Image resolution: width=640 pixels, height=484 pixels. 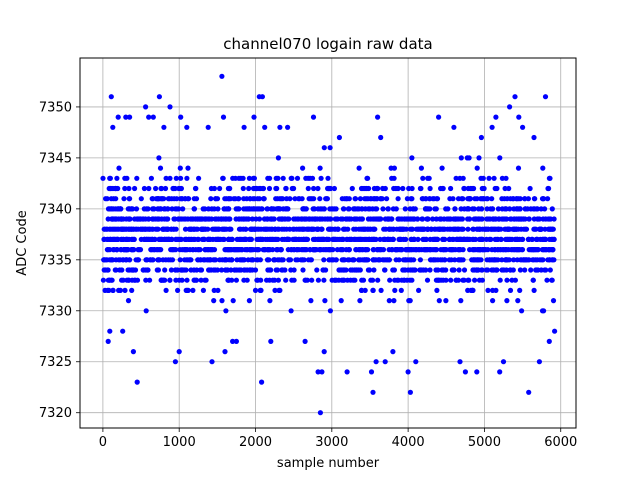 What do you see at coordinates (484, 442) in the screenshot?
I see `x-tick-label: 5000` at bounding box center [484, 442].